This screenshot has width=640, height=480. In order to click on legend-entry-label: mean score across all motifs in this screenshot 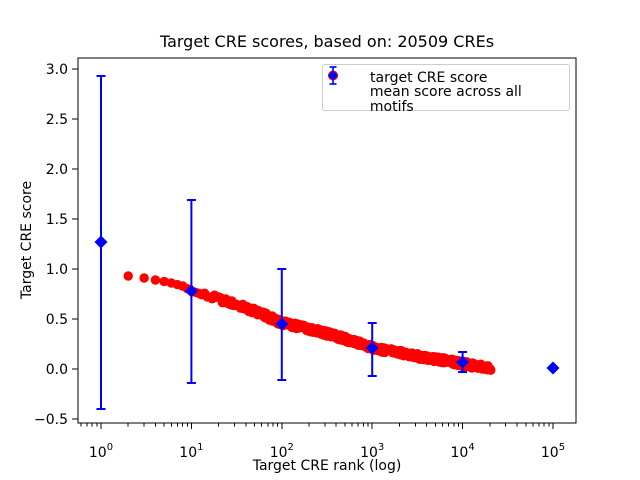, I will do `click(445, 99)`.